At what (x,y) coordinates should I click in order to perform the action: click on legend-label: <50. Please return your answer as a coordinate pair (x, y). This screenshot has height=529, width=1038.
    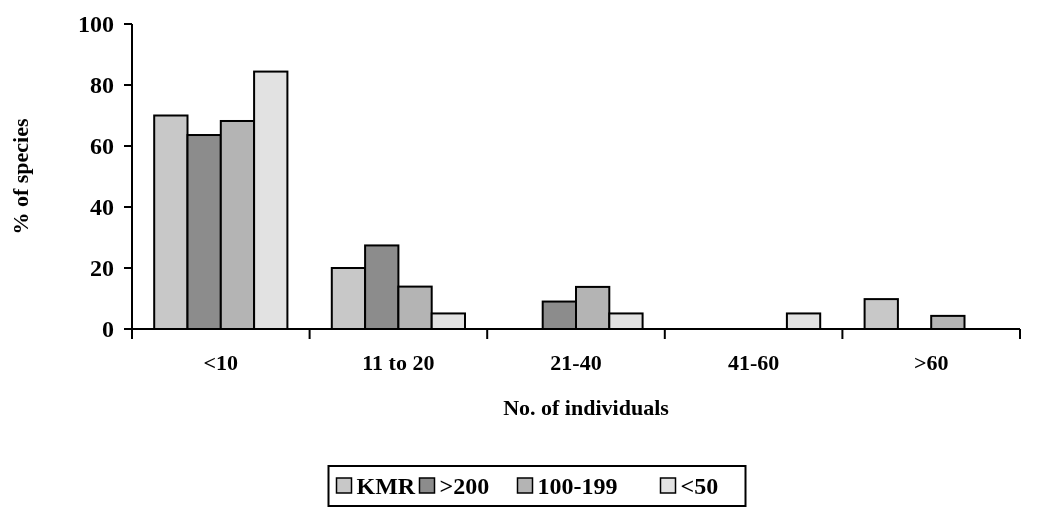
    Looking at the image, I should click on (699, 486).